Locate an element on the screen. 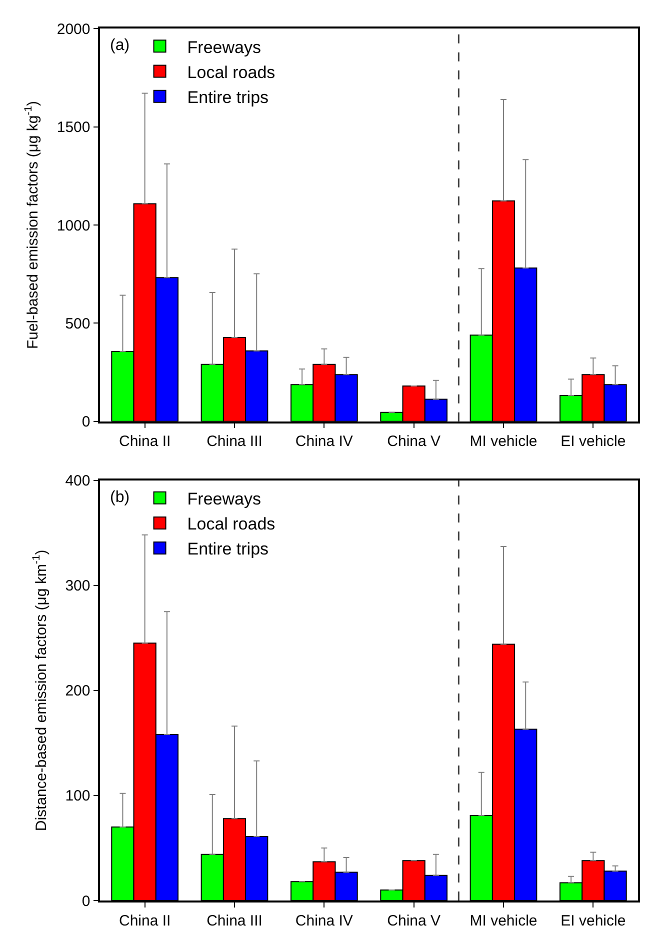 This screenshot has width=646, height=940. y-tick-label: 1000 is located at coordinates (73, 225).